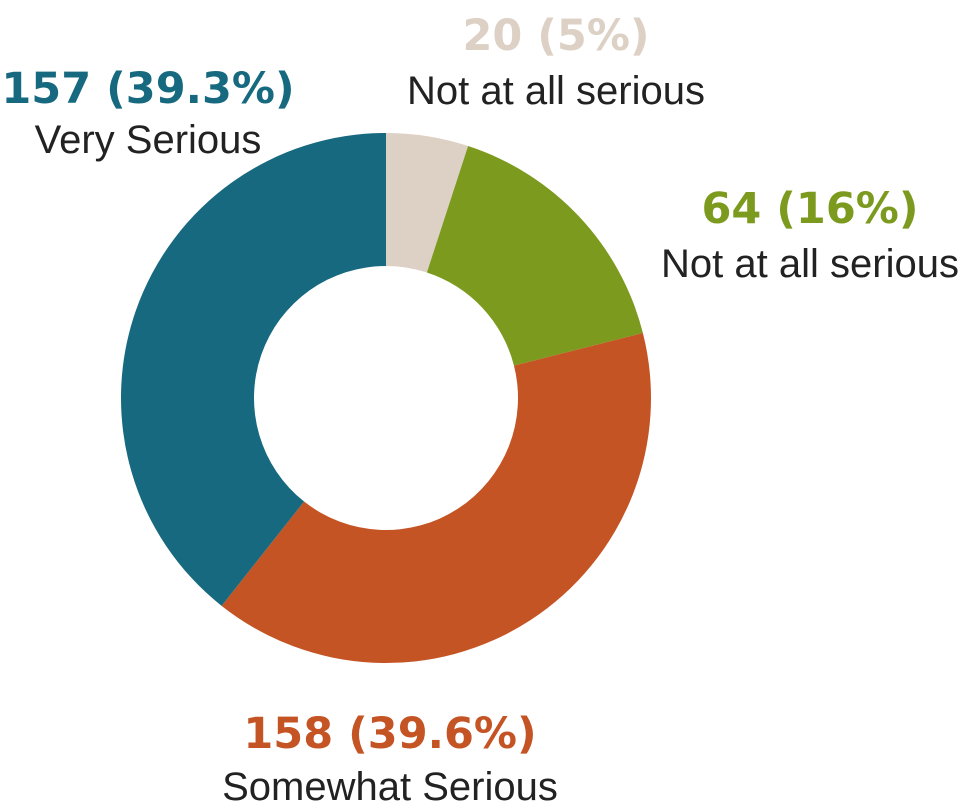 The width and height of the screenshot is (962, 810). I want to click on label-not-at-all-serious-large: 64 (16%) Not at all serious, so click(810, 235).